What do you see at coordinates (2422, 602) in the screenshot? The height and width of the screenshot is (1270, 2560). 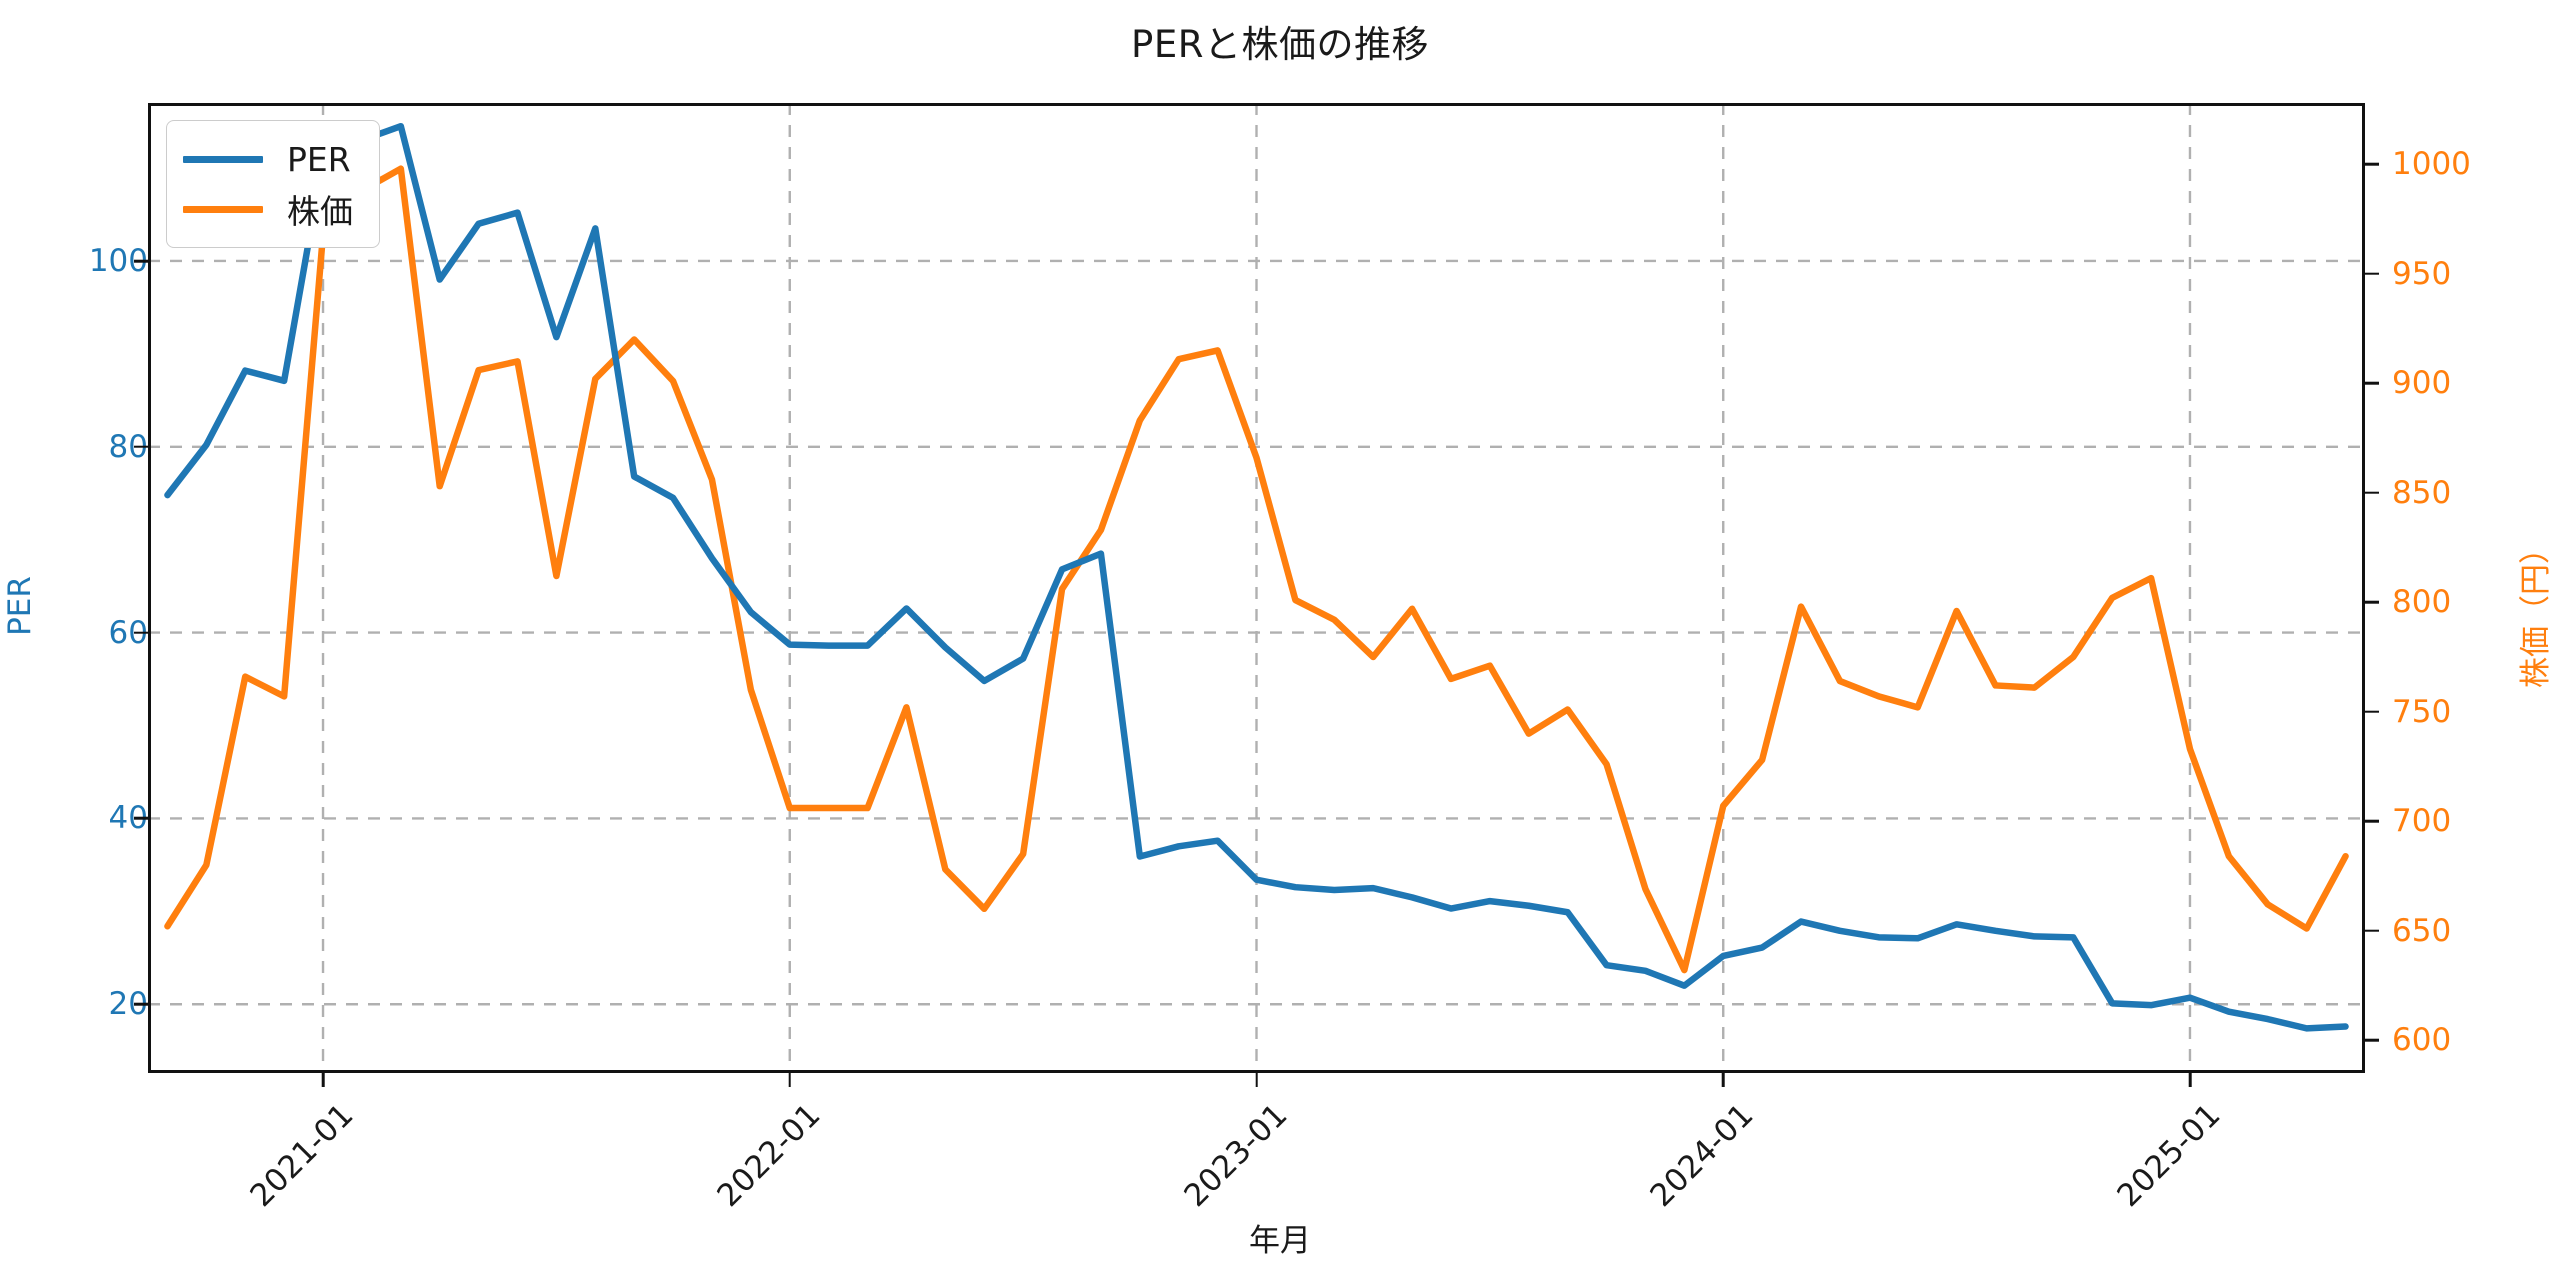 I see `y-right-tick-label: 800` at bounding box center [2422, 602].